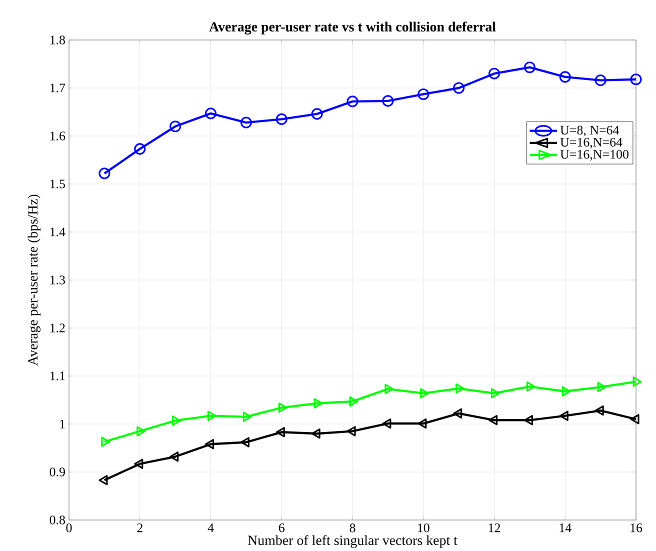 Image resolution: width=656 pixels, height=551 pixels. Describe the element at coordinates (57, 519) in the screenshot. I see `y-tick-label: 0.8` at that location.